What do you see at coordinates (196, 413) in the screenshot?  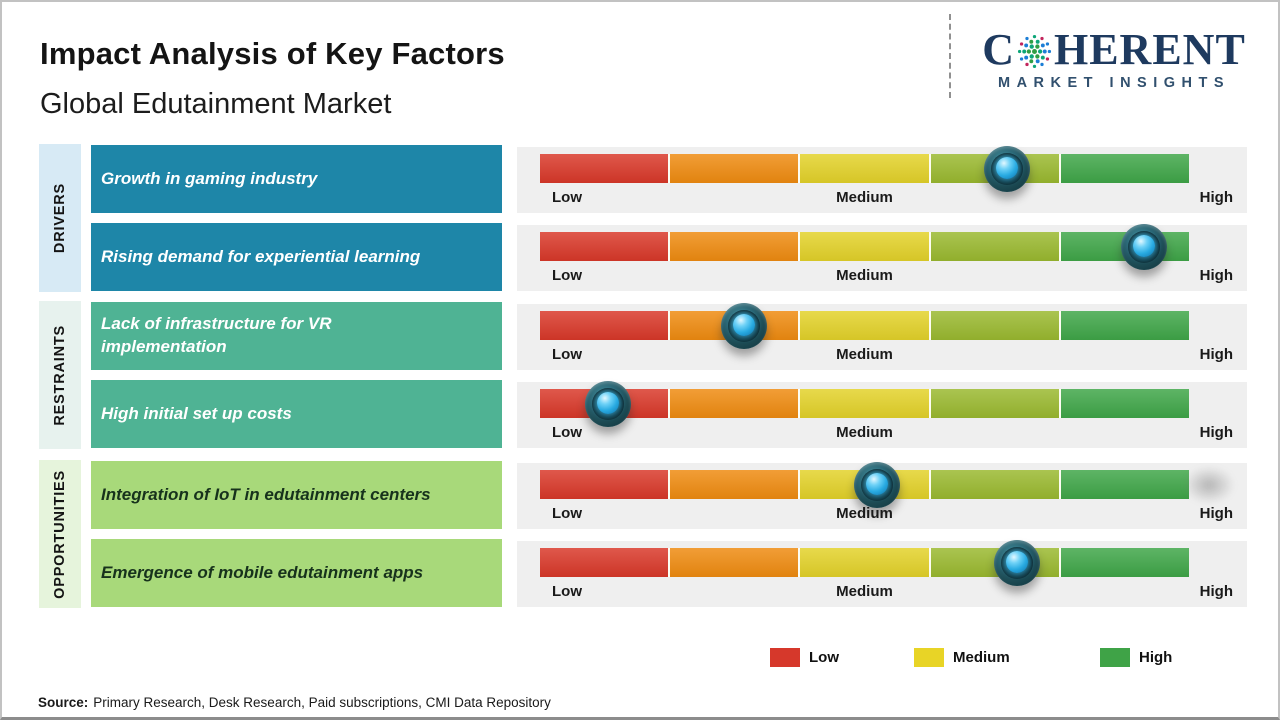 I see `factor-text: High initial set up costs` at bounding box center [196, 413].